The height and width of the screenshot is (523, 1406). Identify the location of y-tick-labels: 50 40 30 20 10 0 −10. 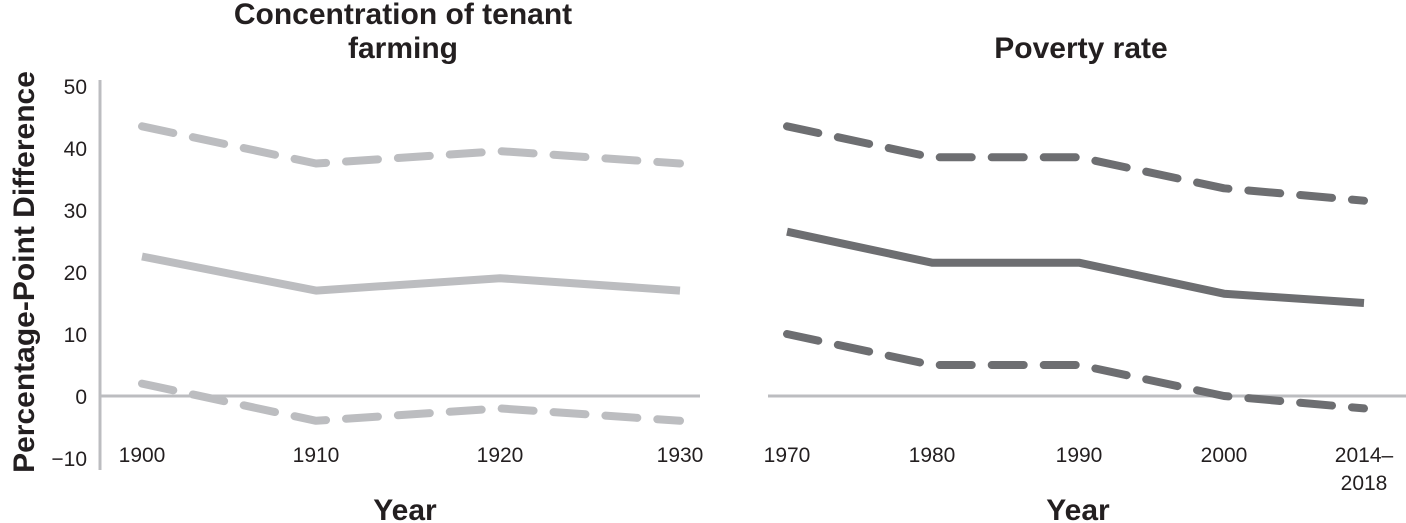
(69, 273).